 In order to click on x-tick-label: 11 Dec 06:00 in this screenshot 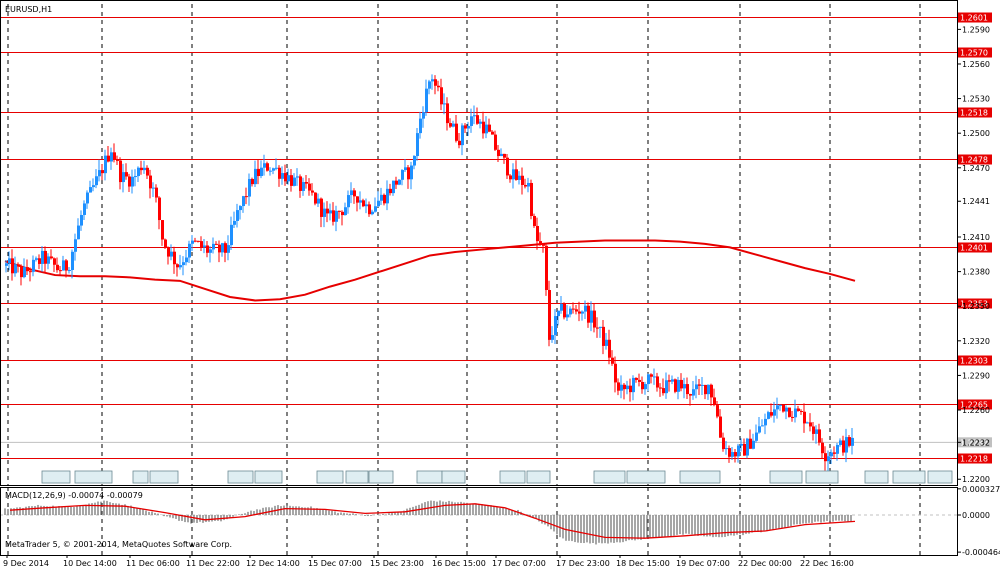, I will do `click(153, 563)`.